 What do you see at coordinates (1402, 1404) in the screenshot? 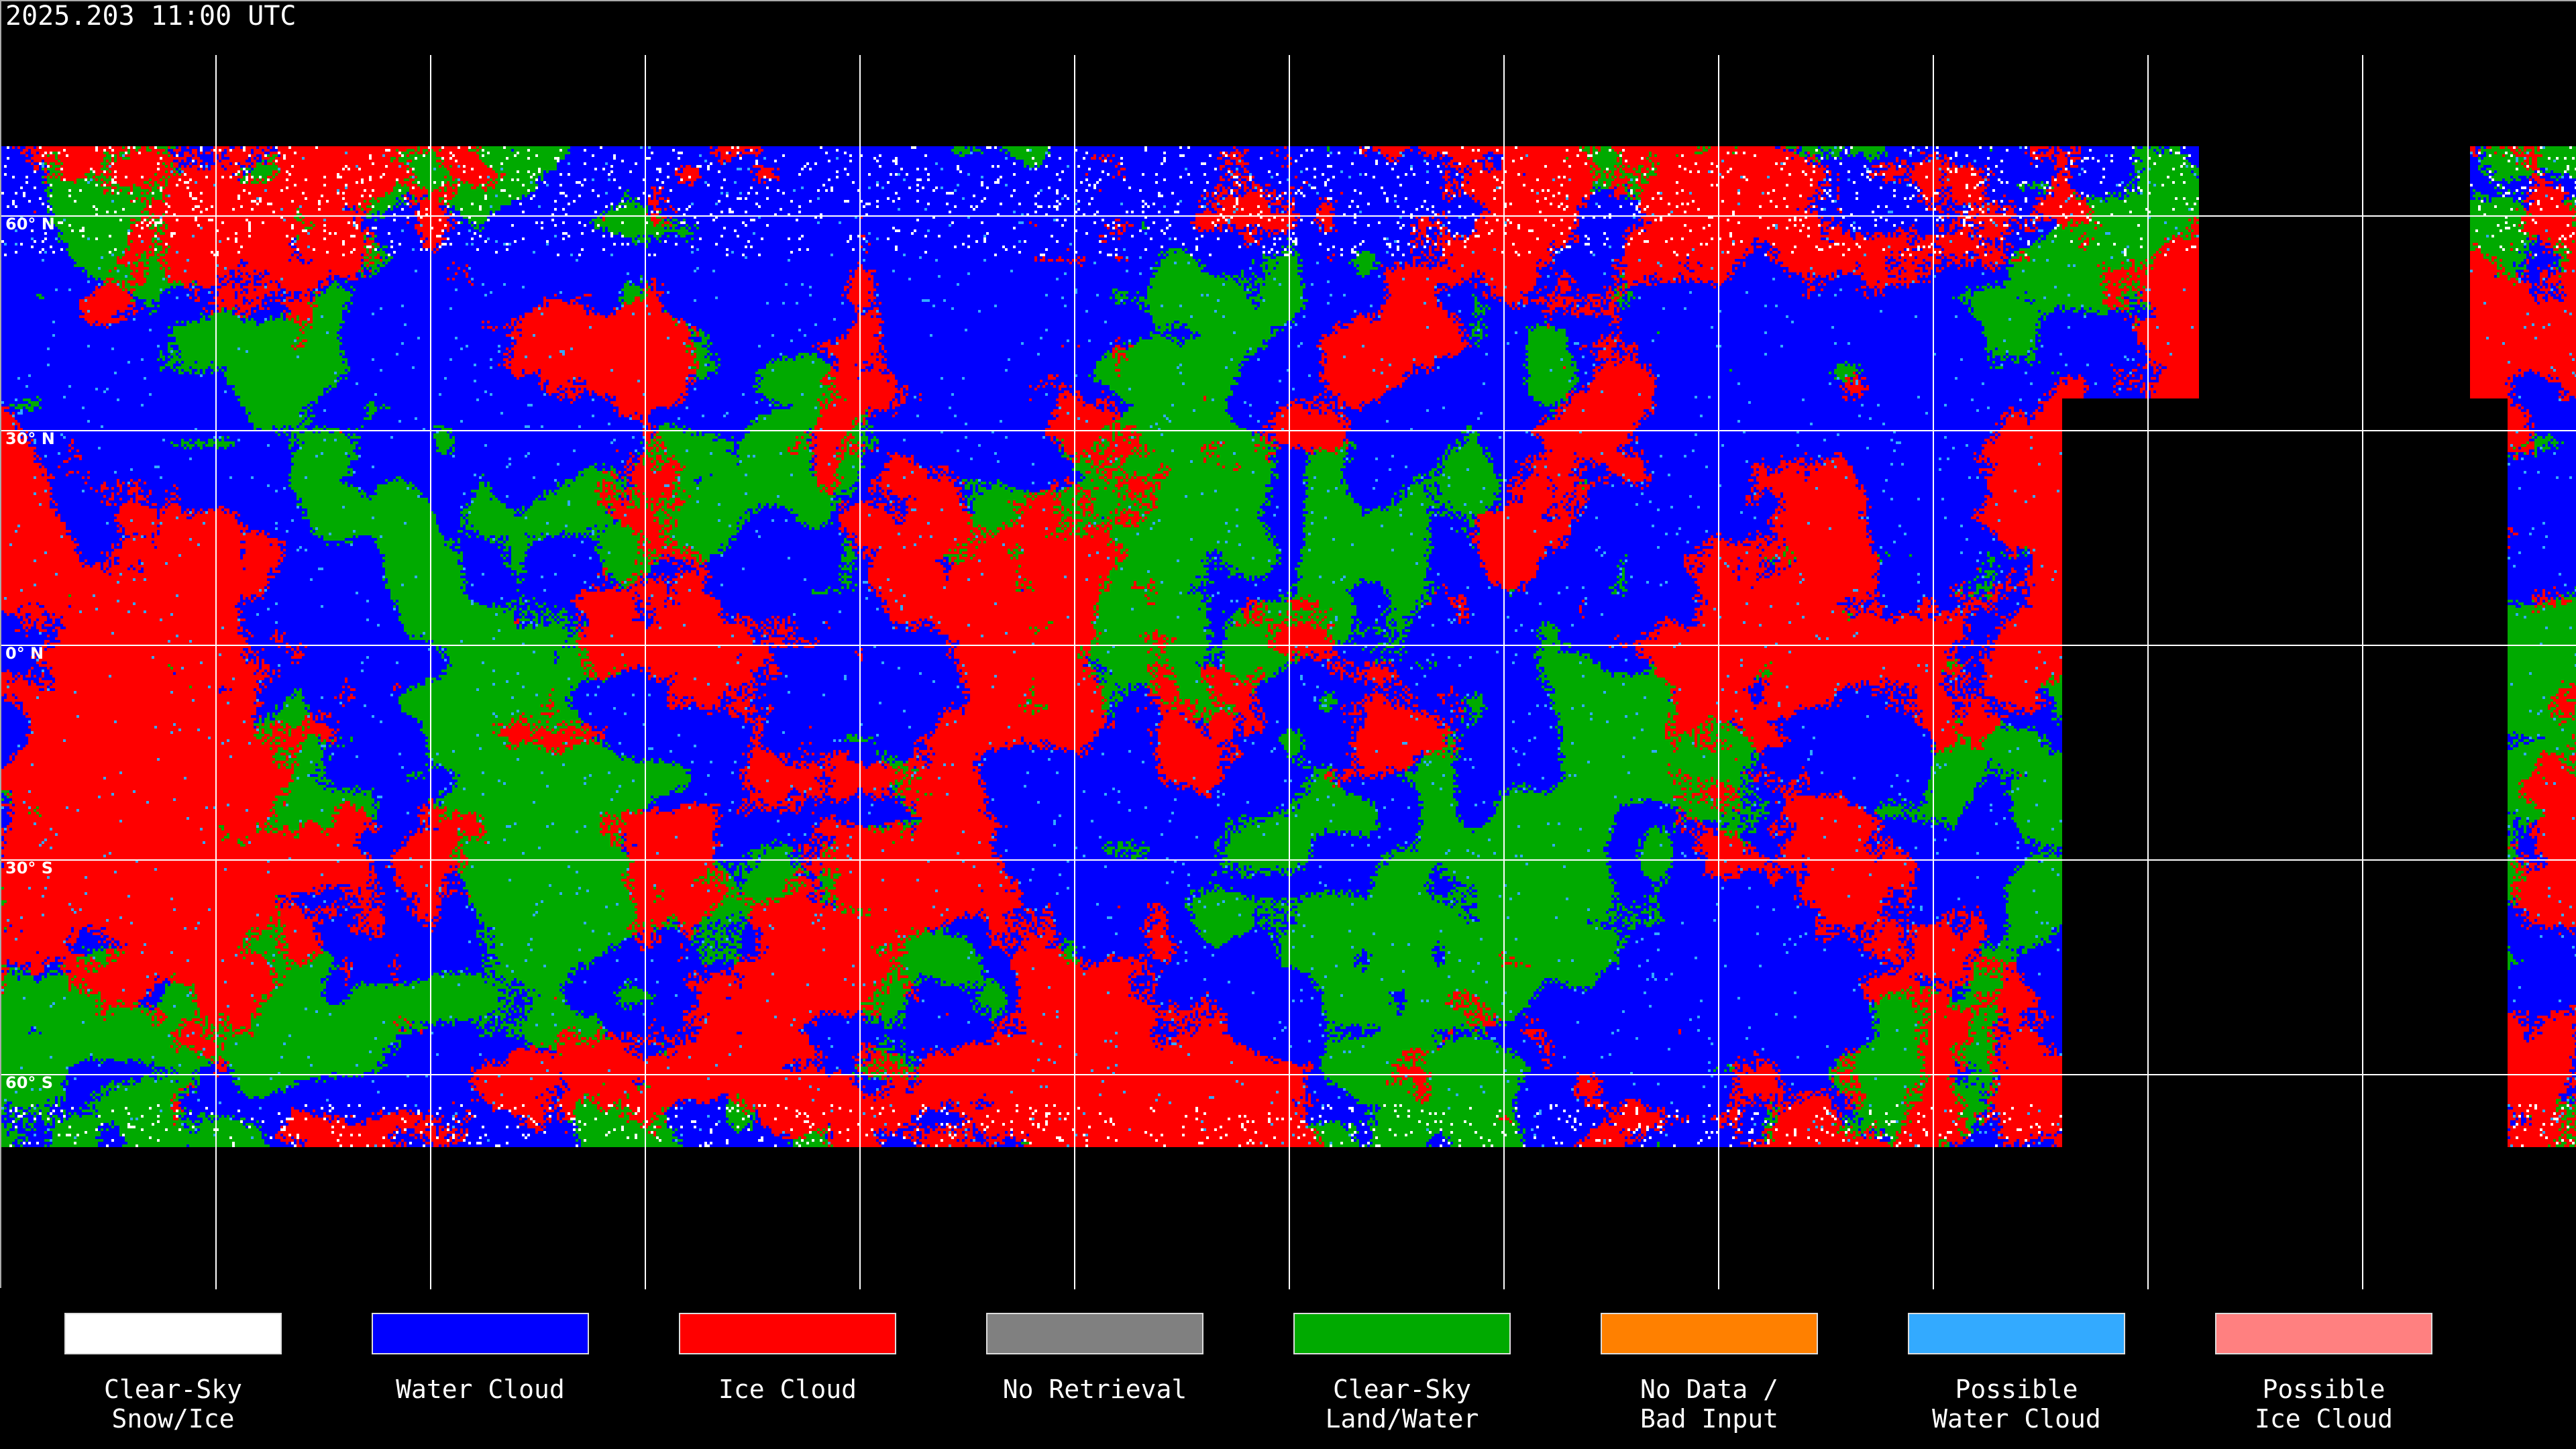
I see `legend-label: Clear-Sky Land/Water` at bounding box center [1402, 1404].